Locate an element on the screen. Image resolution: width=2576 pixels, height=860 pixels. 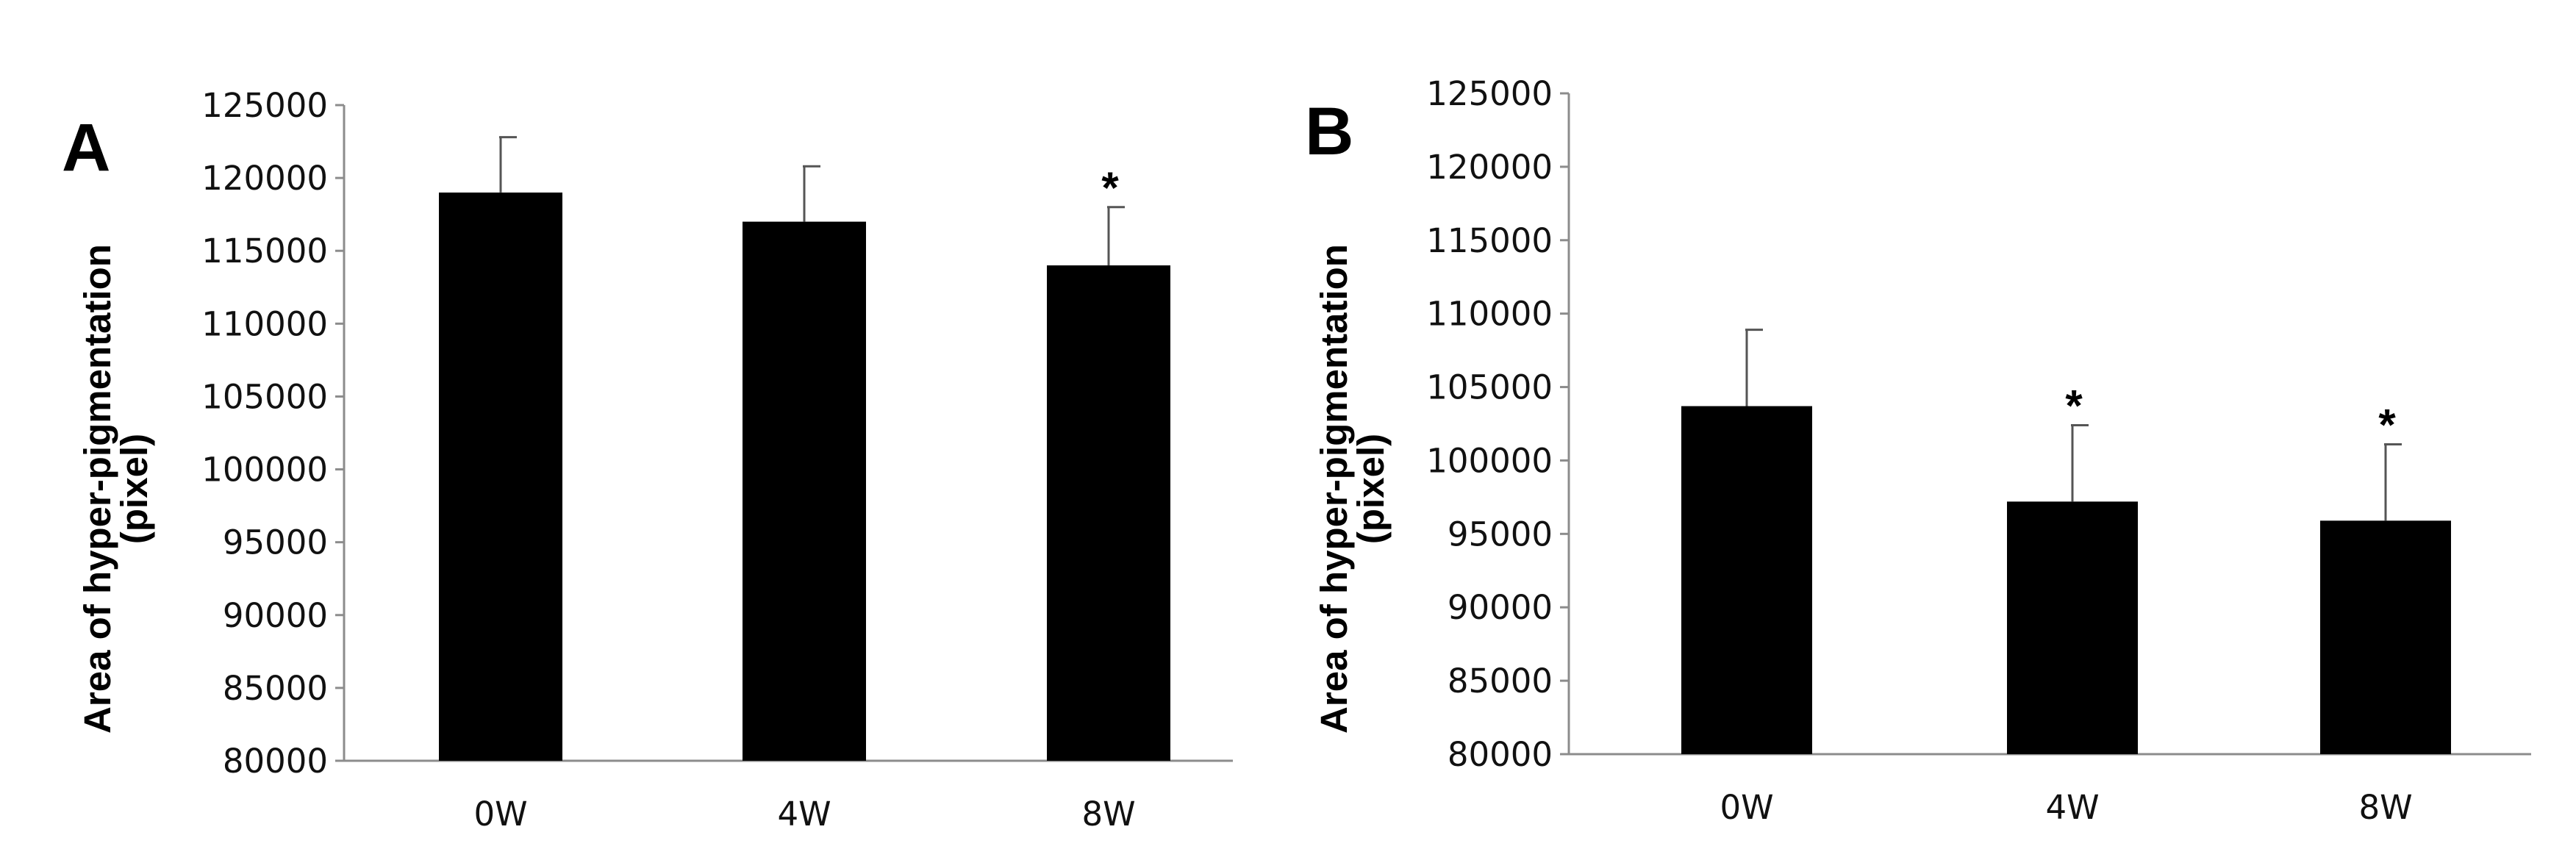
panel-a-bar-4w is located at coordinates (804, 492).